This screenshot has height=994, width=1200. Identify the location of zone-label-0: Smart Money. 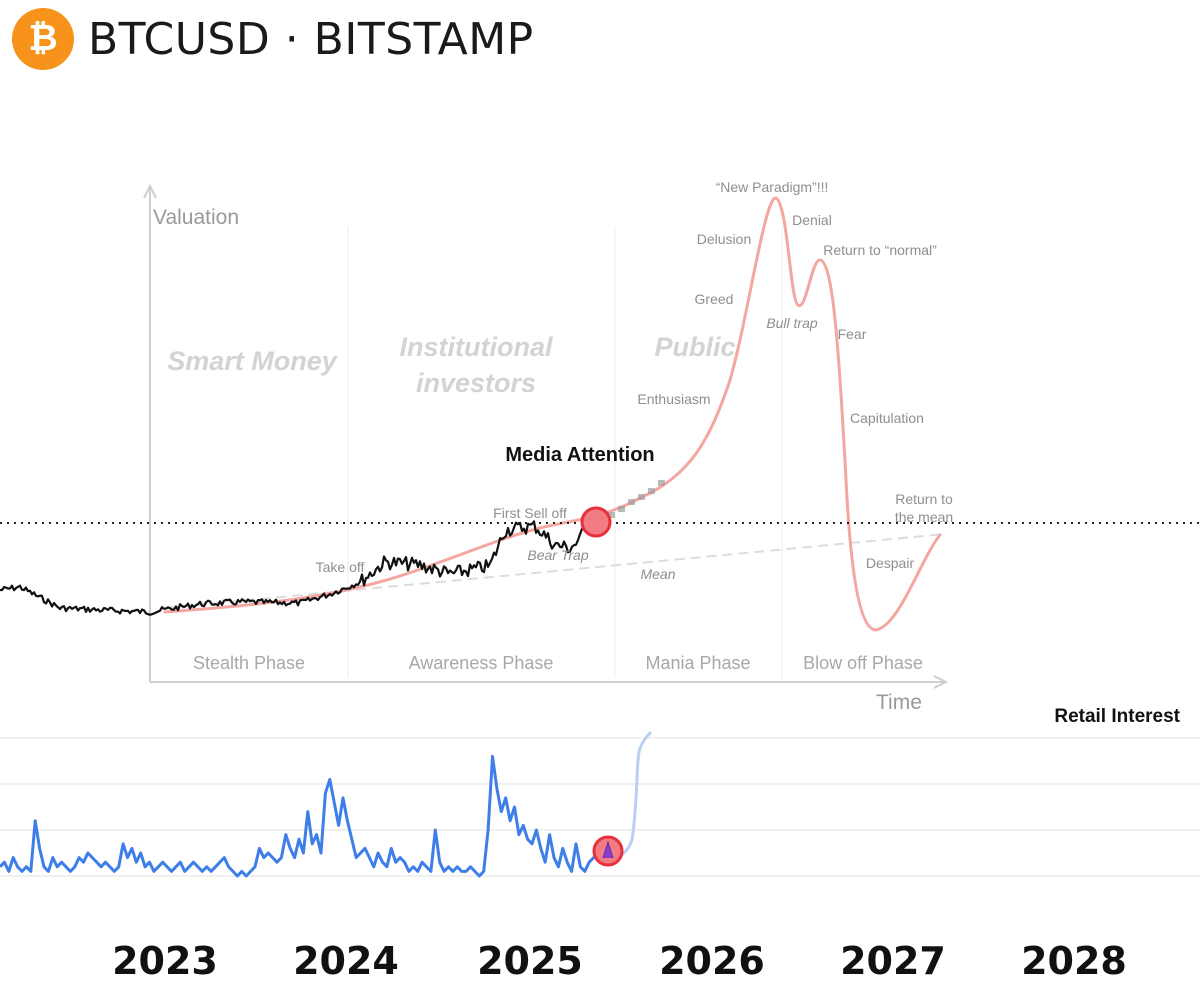
(253, 361).